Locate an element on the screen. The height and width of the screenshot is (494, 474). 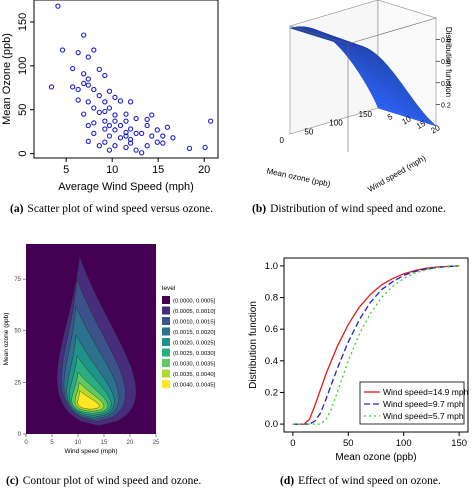
series-line is located at coordinates (376, 345).